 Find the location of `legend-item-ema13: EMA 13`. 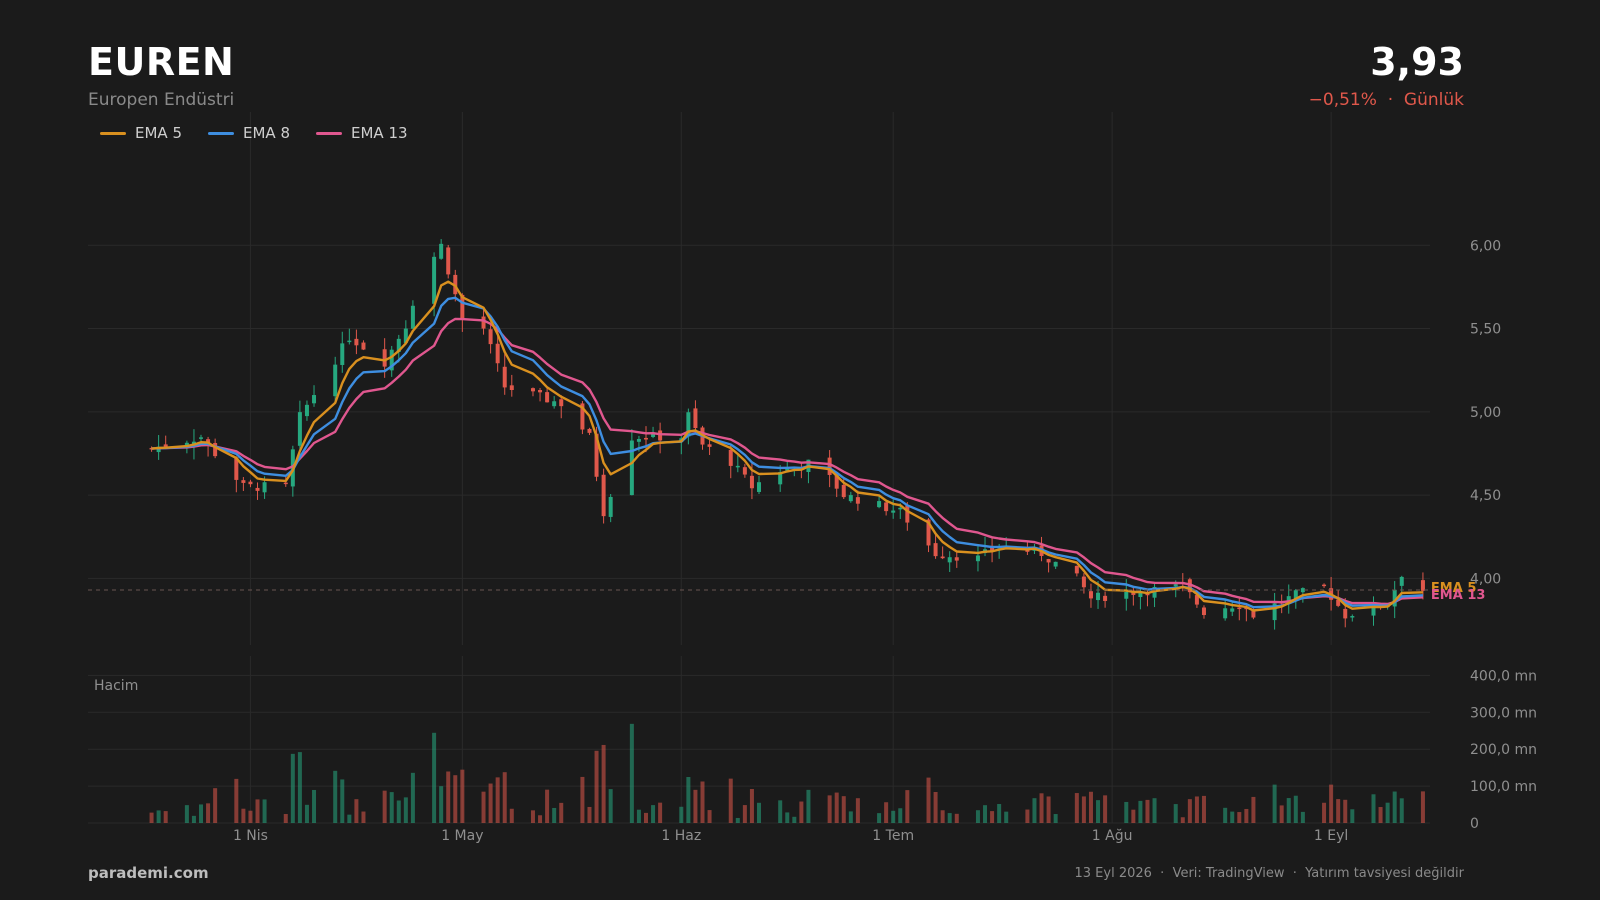

legend-item-ema13: EMA 13 is located at coordinates (362, 133).